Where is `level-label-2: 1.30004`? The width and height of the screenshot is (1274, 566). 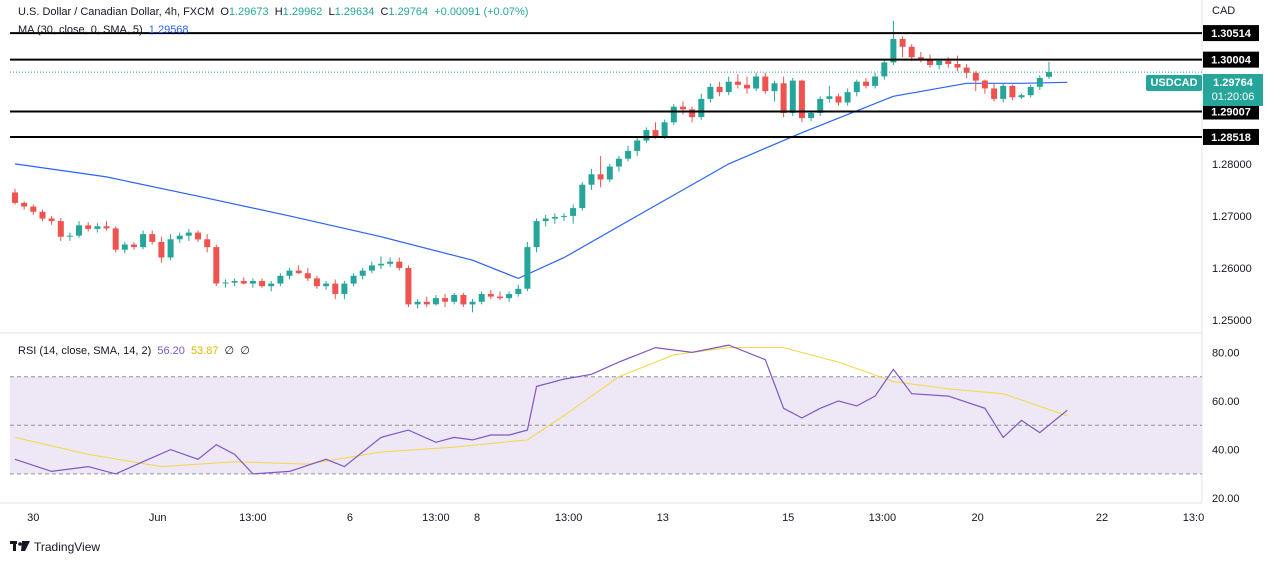 level-label-2: 1.30004 is located at coordinates (1231, 61).